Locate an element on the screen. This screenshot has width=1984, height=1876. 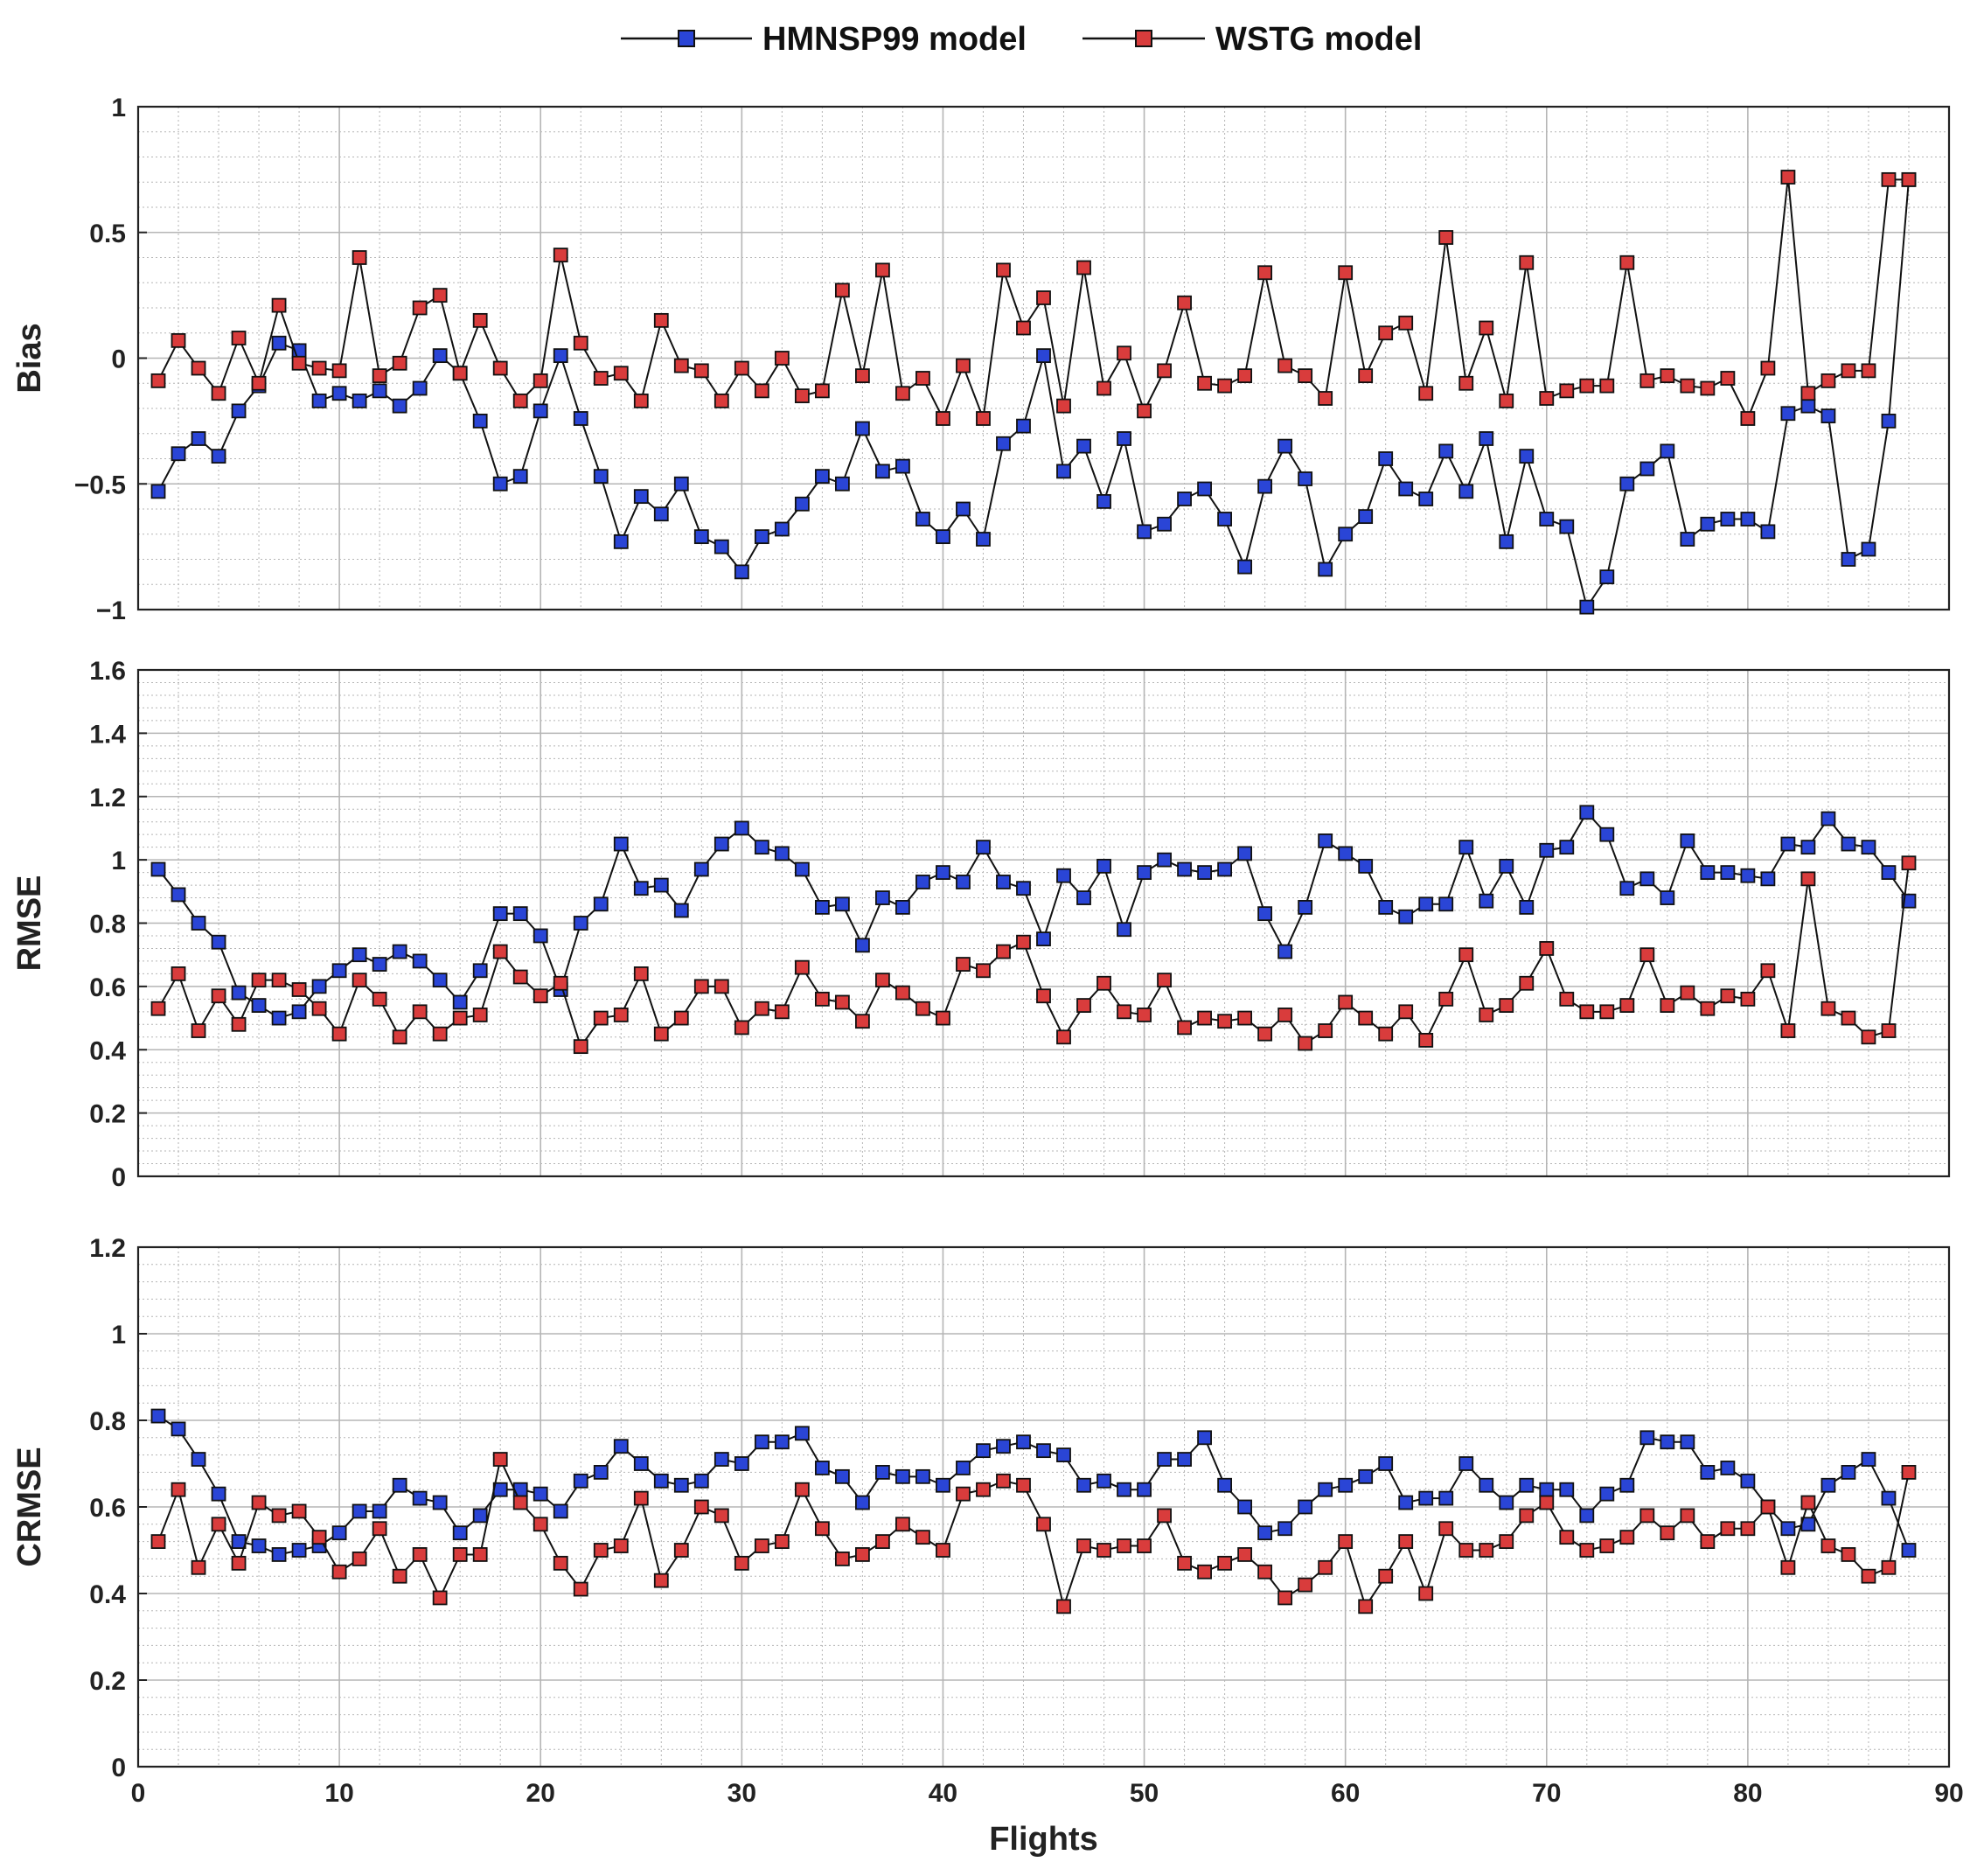
series-line is located at coordinates (1033, 955).